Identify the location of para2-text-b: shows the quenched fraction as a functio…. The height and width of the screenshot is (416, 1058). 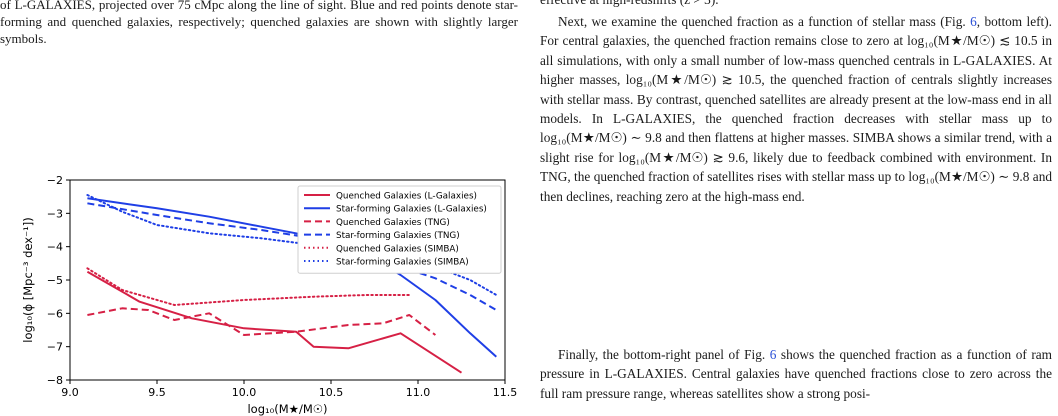
(796, 374).